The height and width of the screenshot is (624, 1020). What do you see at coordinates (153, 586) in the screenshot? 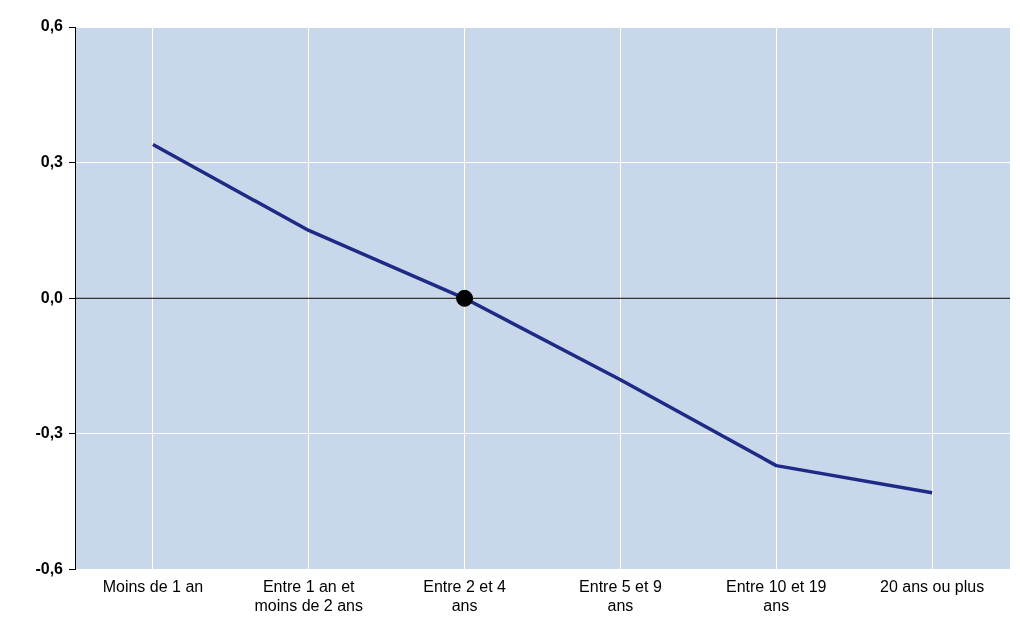
I see `x-tick-label: Moins de 1 an` at bounding box center [153, 586].